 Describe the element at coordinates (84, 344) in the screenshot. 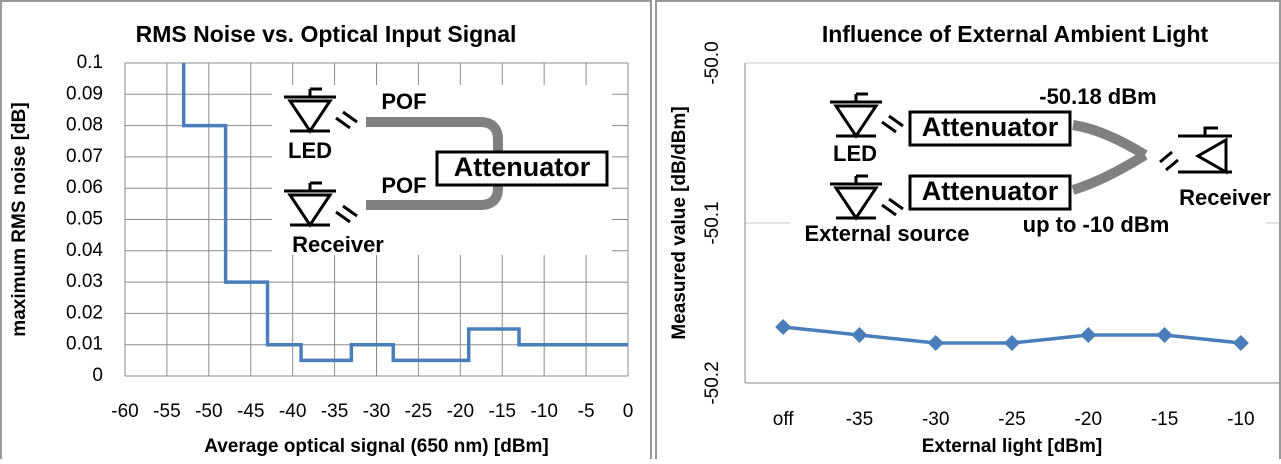

I see `y-tick-label: 0.01` at that location.